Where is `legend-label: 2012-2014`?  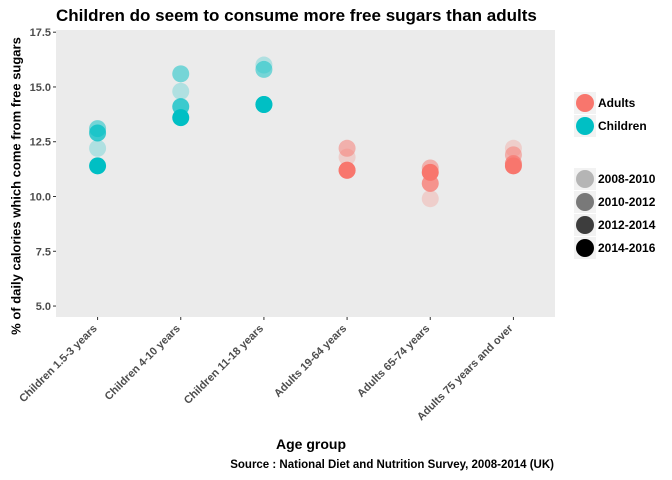
legend-label: 2012-2014 is located at coordinates (627, 225).